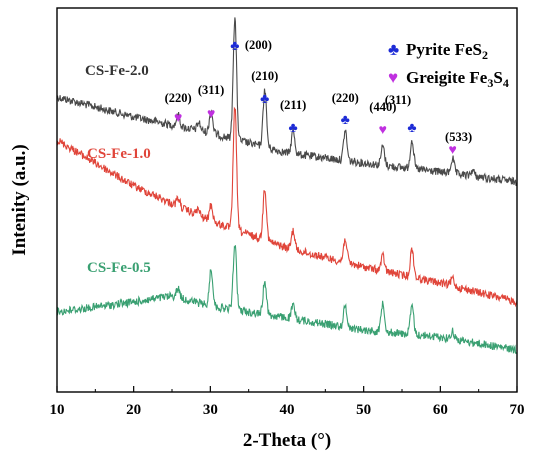  What do you see at coordinates (457, 79) in the screenshot?
I see `legend-label-1: Greigite Fe3S4` at bounding box center [457, 79].